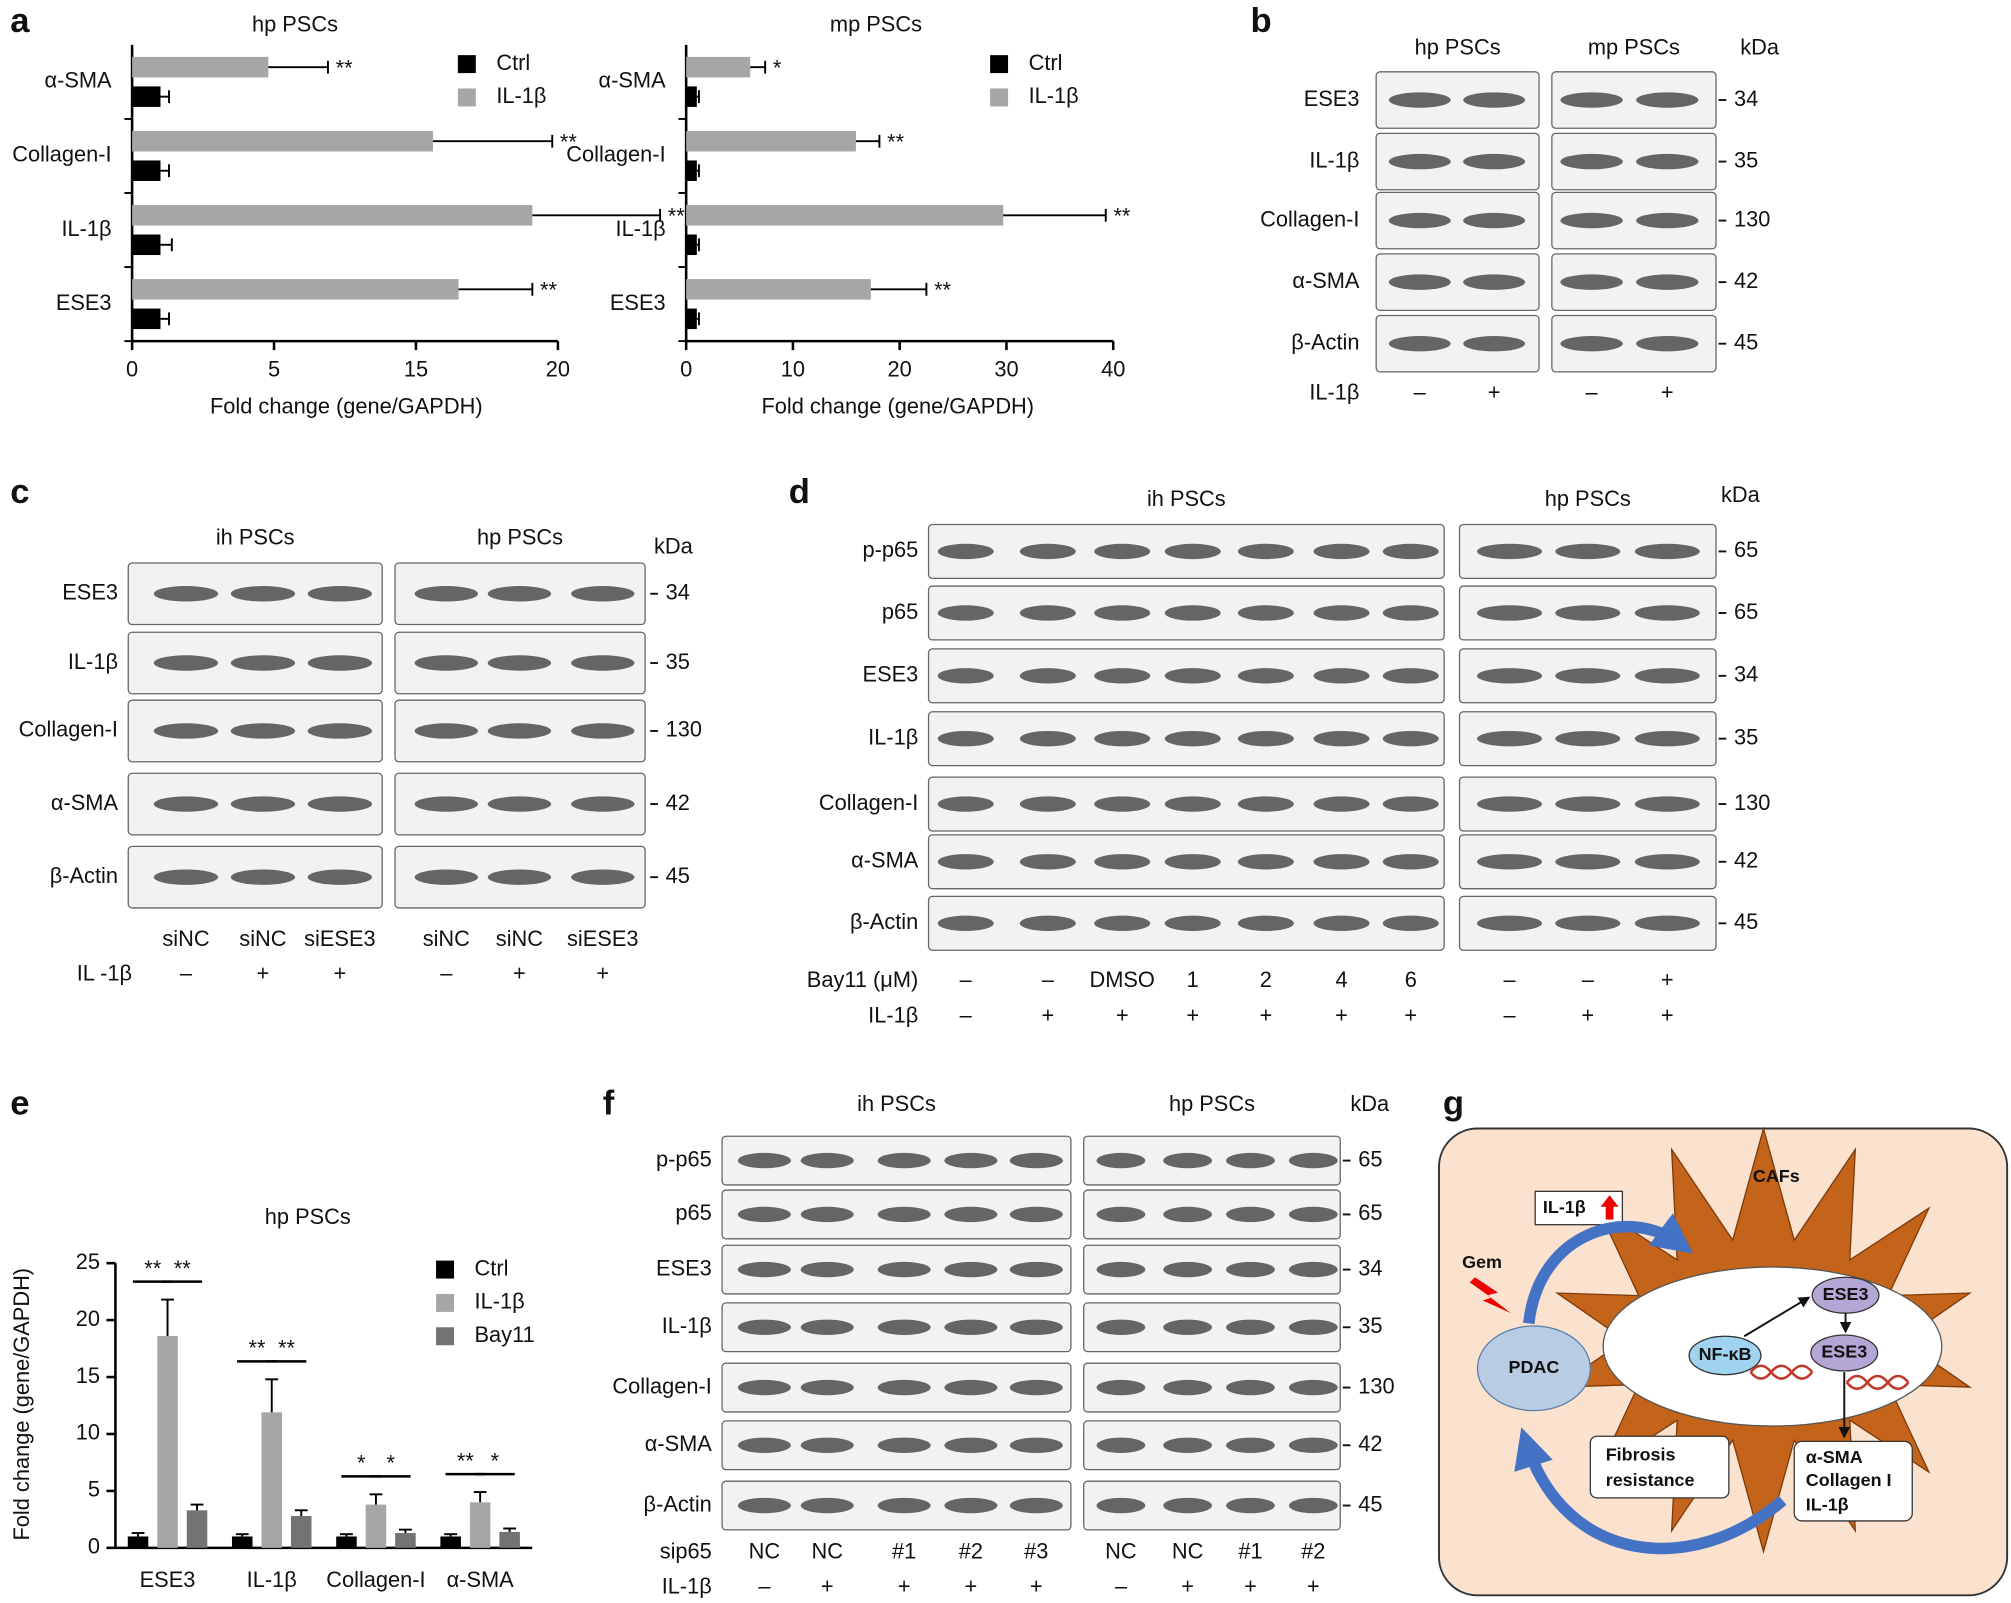  Describe the element at coordinates (1482, 1262) in the screenshot. I see `drug-label: Gem` at that location.